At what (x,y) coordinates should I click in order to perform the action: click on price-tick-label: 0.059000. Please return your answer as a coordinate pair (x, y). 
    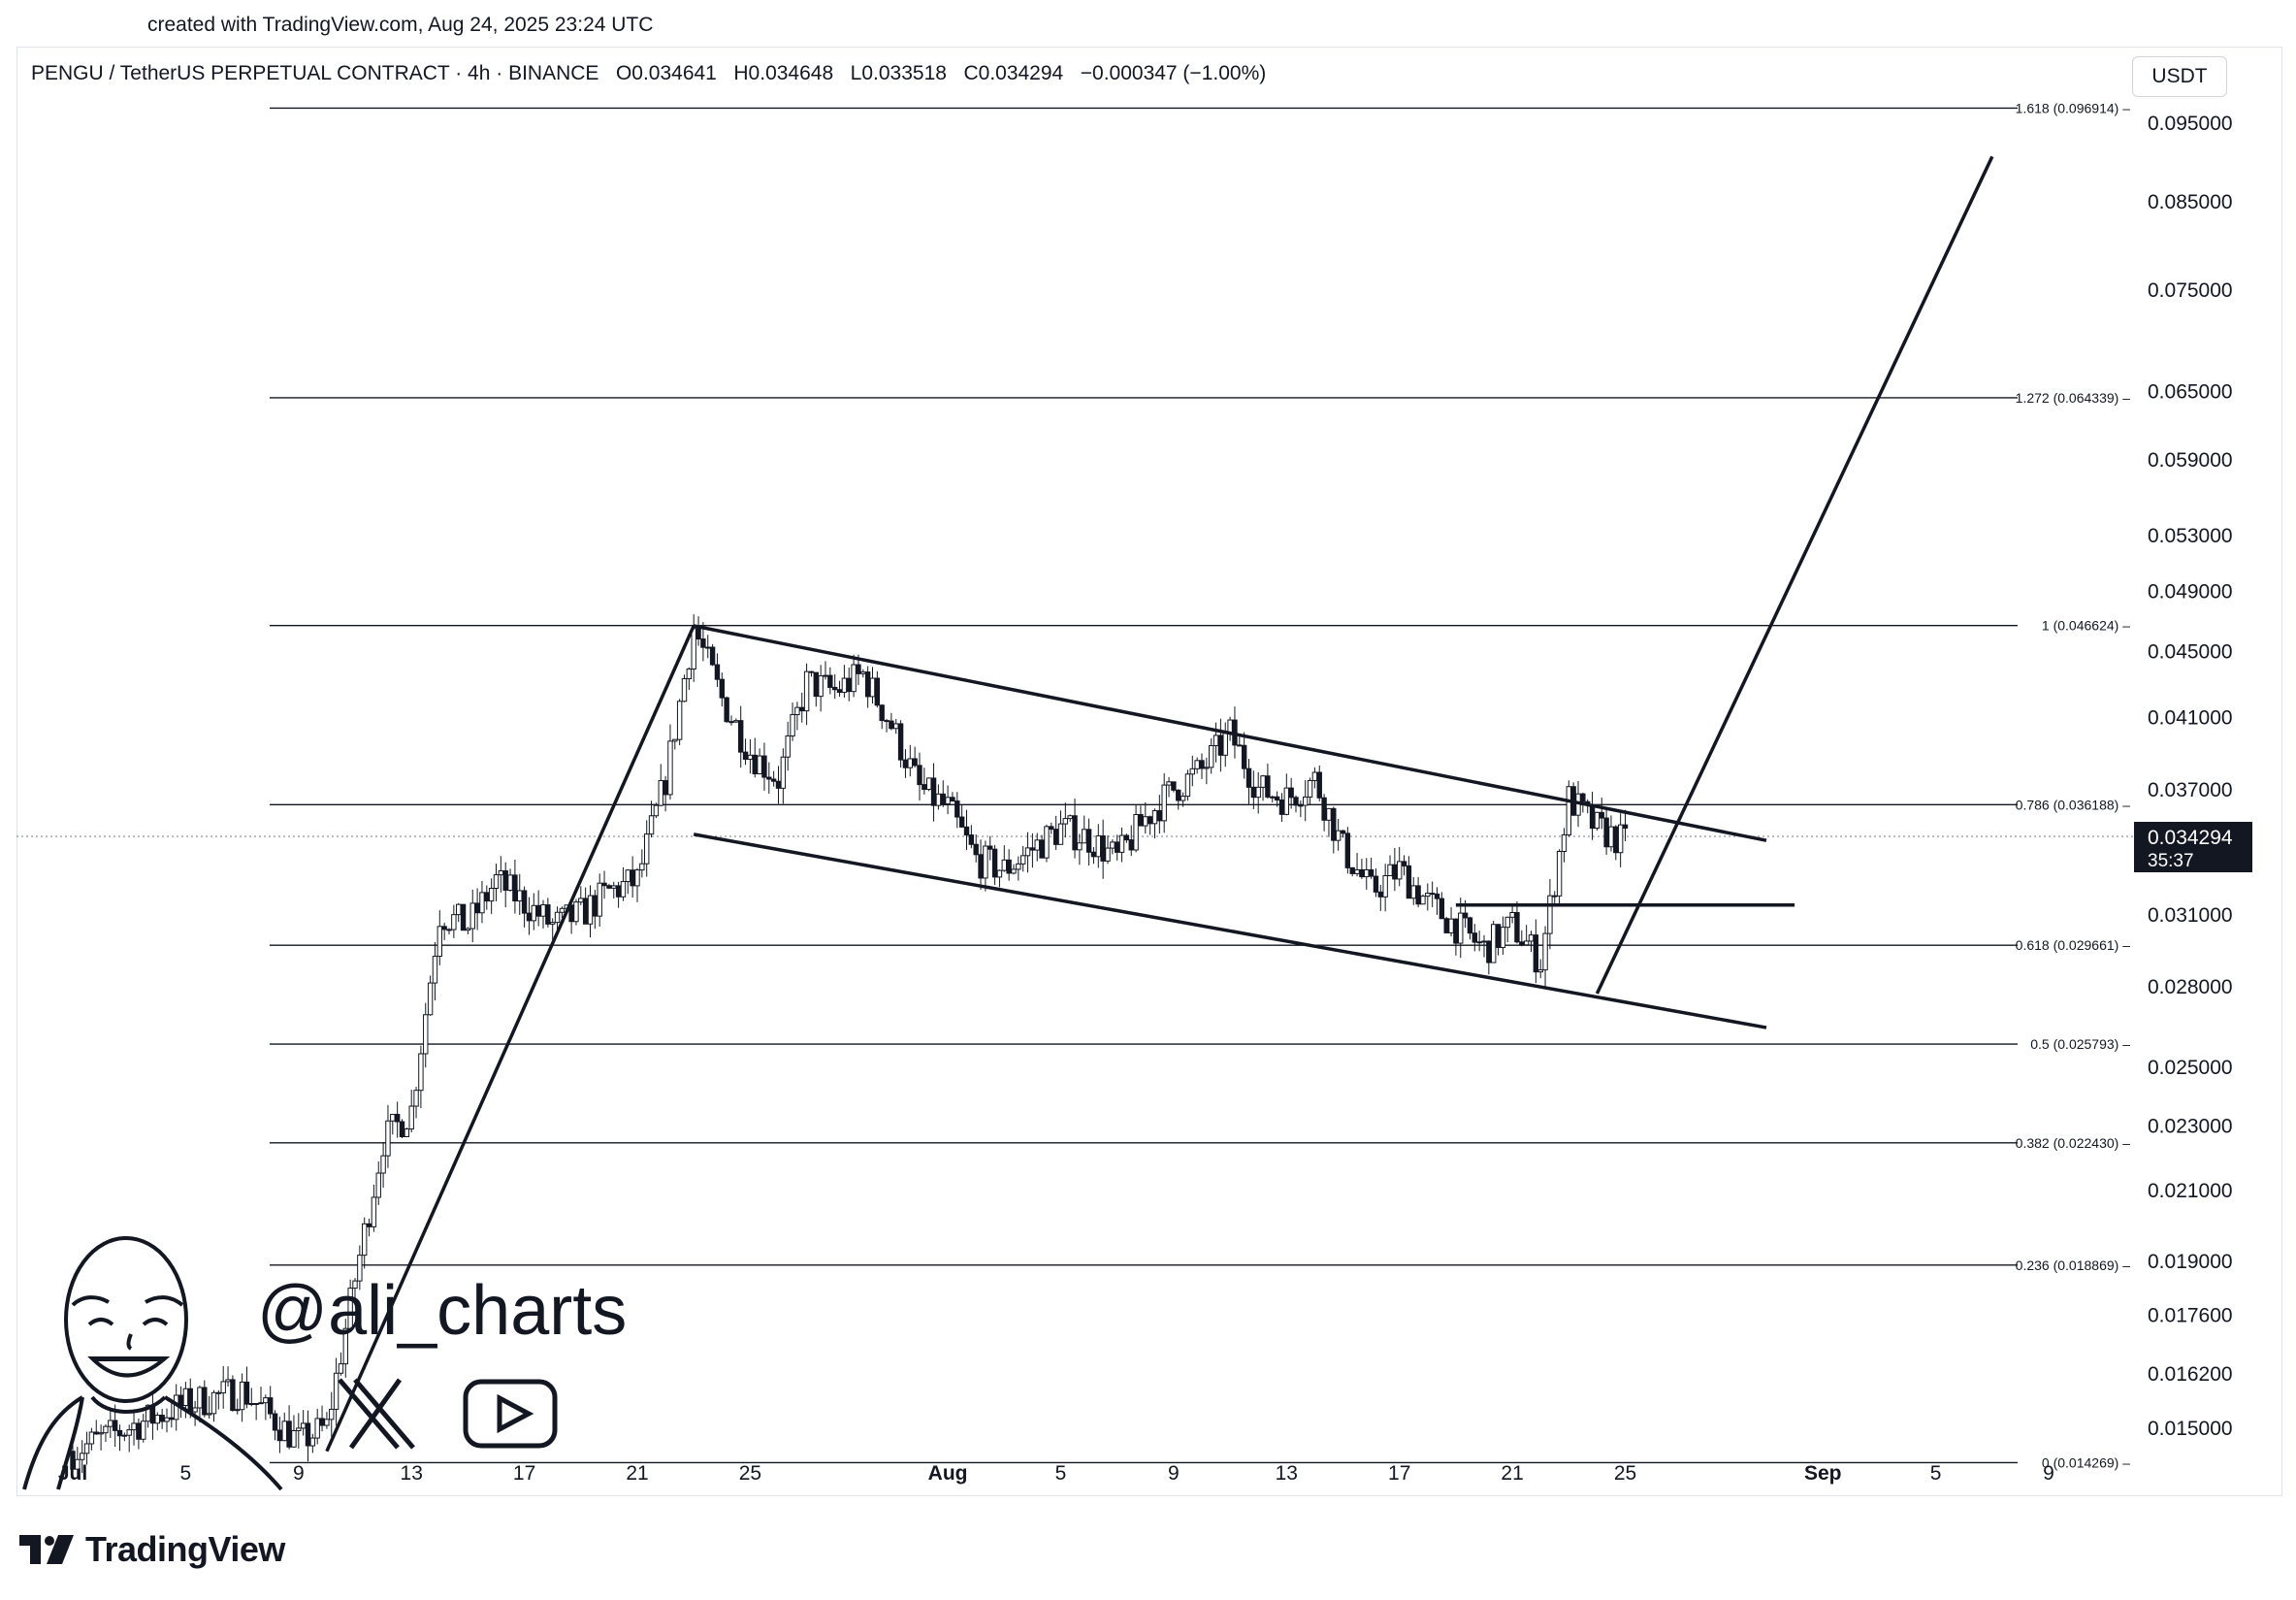
    Looking at the image, I should click on (2191, 460).